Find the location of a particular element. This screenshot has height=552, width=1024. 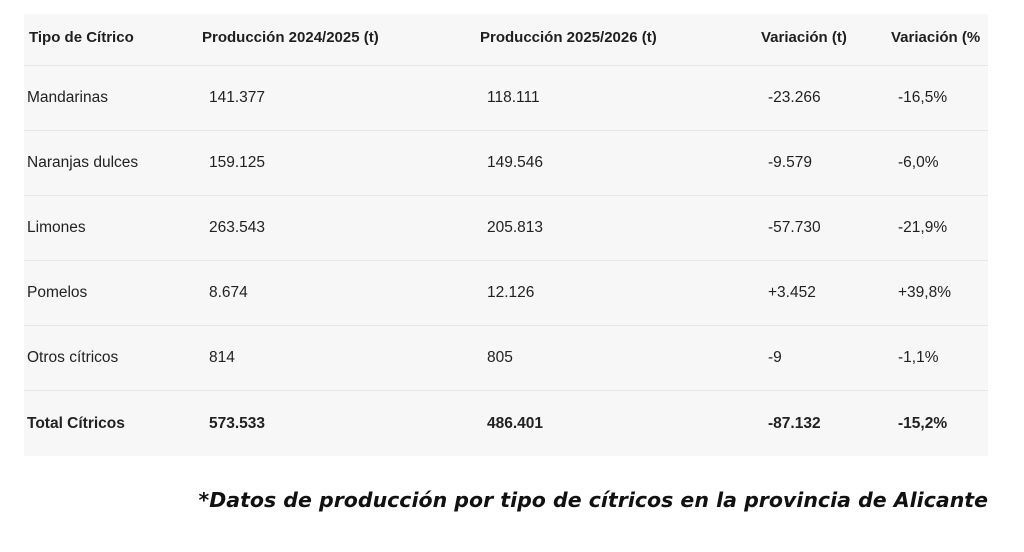

cell-produccion-2024-2025: 159.125 is located at coordinates (237, 162).